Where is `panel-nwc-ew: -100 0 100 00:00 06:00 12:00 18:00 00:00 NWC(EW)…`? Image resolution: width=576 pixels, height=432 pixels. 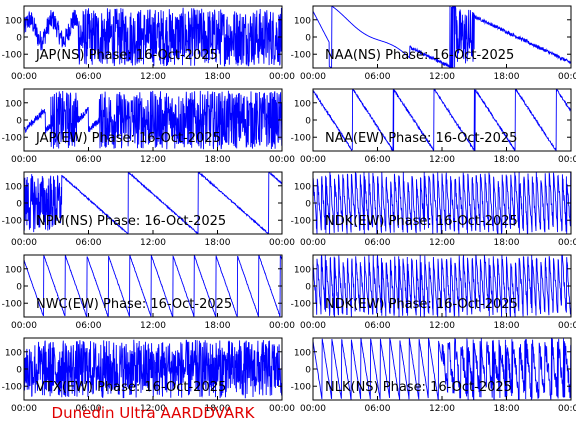
panel-nwc-ew: -100 0 100 00:00 06:00 12:00 18:00 00:00 NWC(EW)… is located at coordinates (148, 292).